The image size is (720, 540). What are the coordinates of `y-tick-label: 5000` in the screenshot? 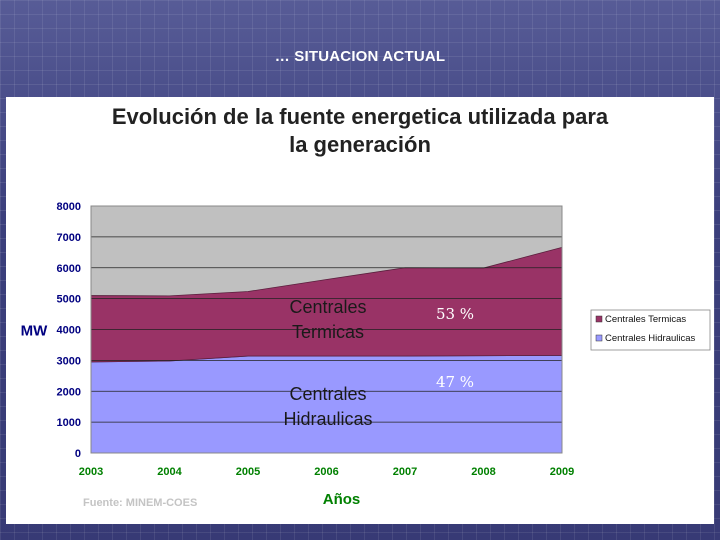 It's located at (69, 300).